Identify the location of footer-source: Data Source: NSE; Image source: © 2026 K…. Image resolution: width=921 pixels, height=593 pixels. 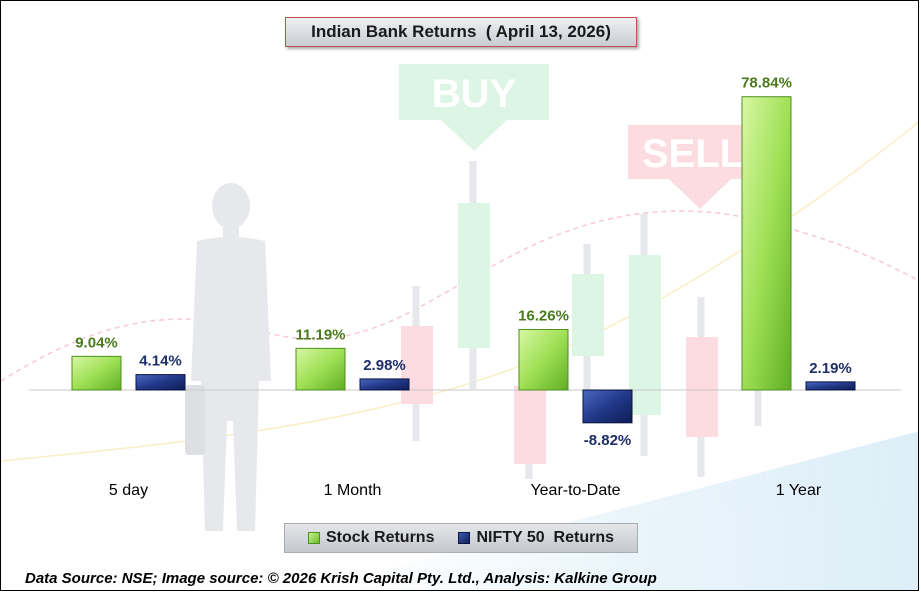
(341, 578).